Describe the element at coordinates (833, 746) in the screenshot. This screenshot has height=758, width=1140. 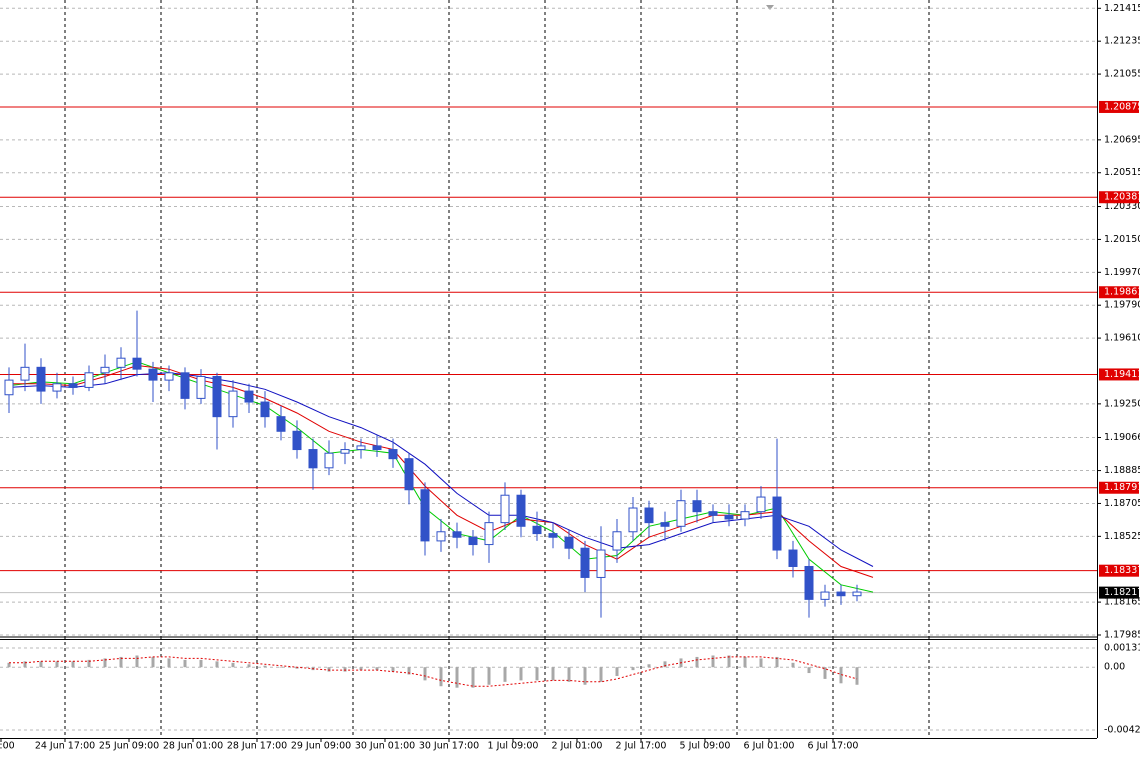
I see `x-tick-label: 6 Jul 17:00` at that location.